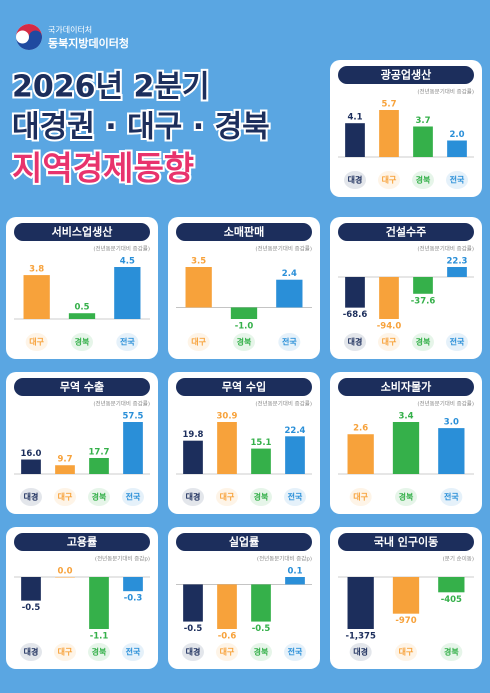 The height and width of the screenshot is (693, 490). What do you see at coordinates (244, 327) in the screenshot?
I see `value-label: -1.0` at bounding box center [244, 327].